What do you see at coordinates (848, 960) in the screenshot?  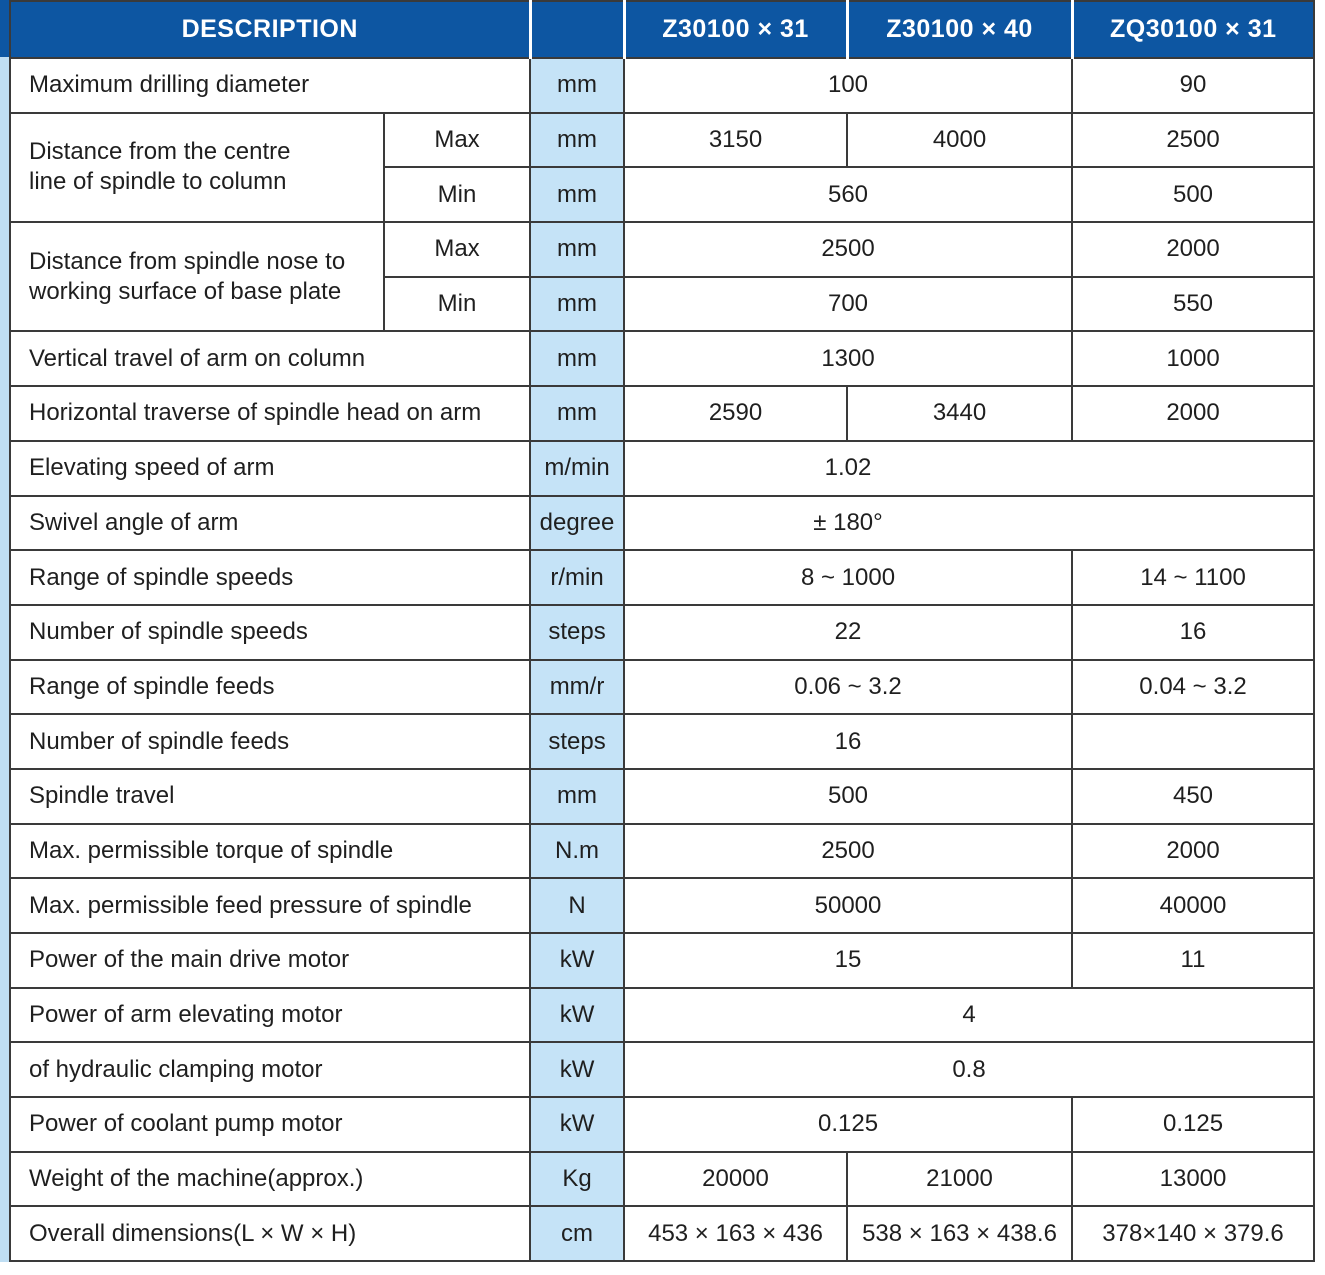 I see `row-value: 15` at bounding box center [848, 960].